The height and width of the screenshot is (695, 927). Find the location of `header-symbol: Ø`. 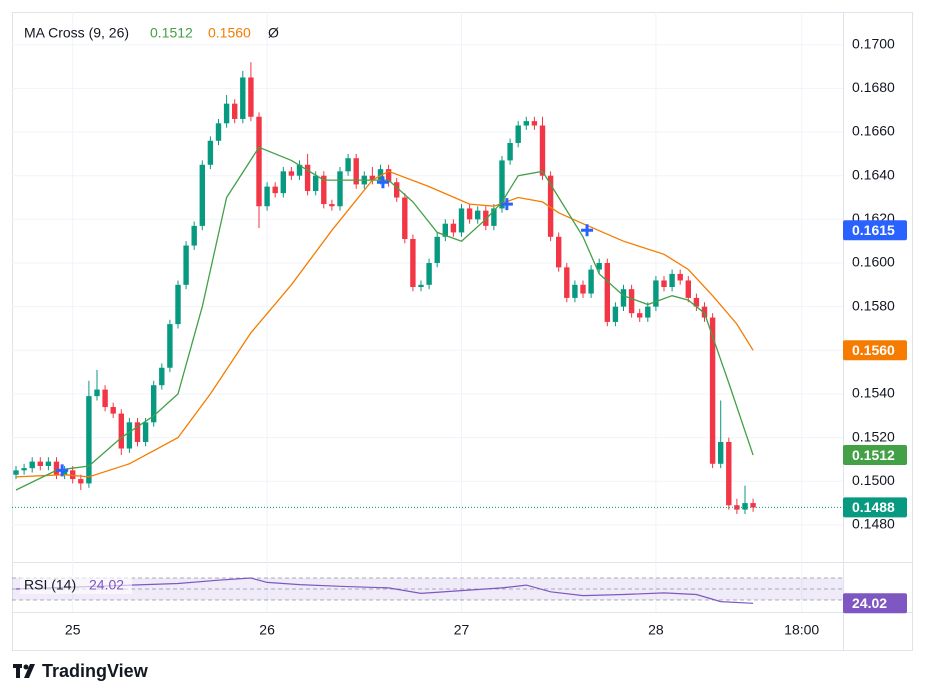

header-symbol: Ø is located at coordinates (273, 33).